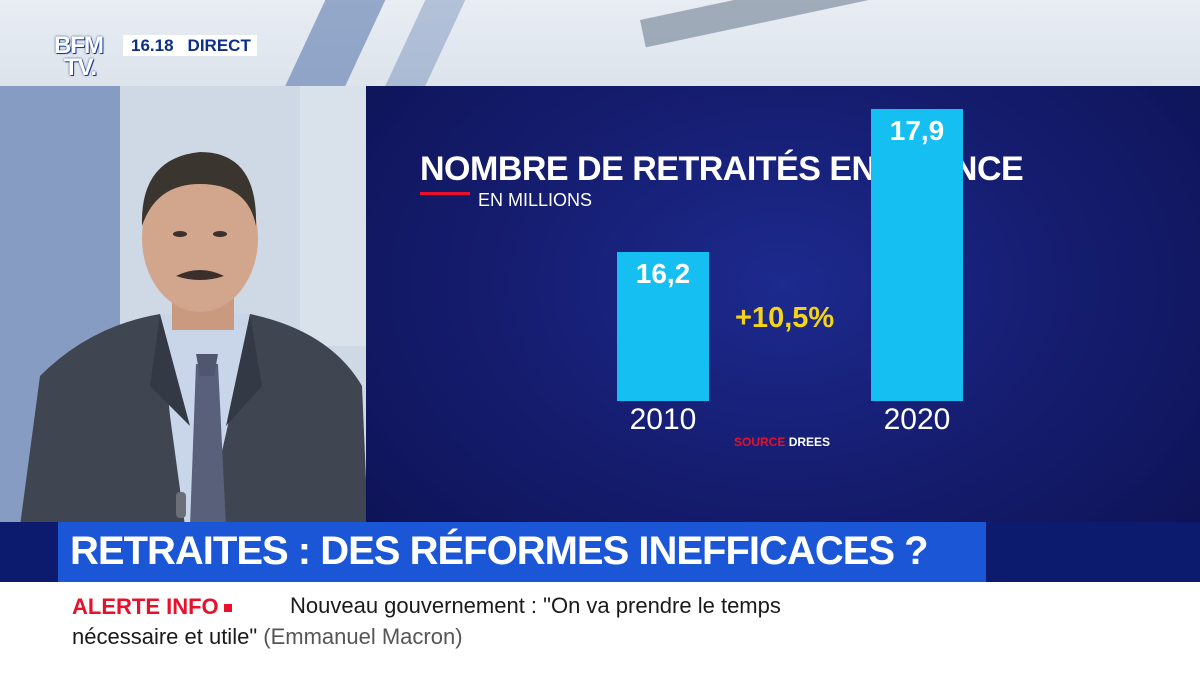 This screenshot has width=1200, height=675. I want to click on ticker-line2-text: nécessaire et utile", so click(165, 636).